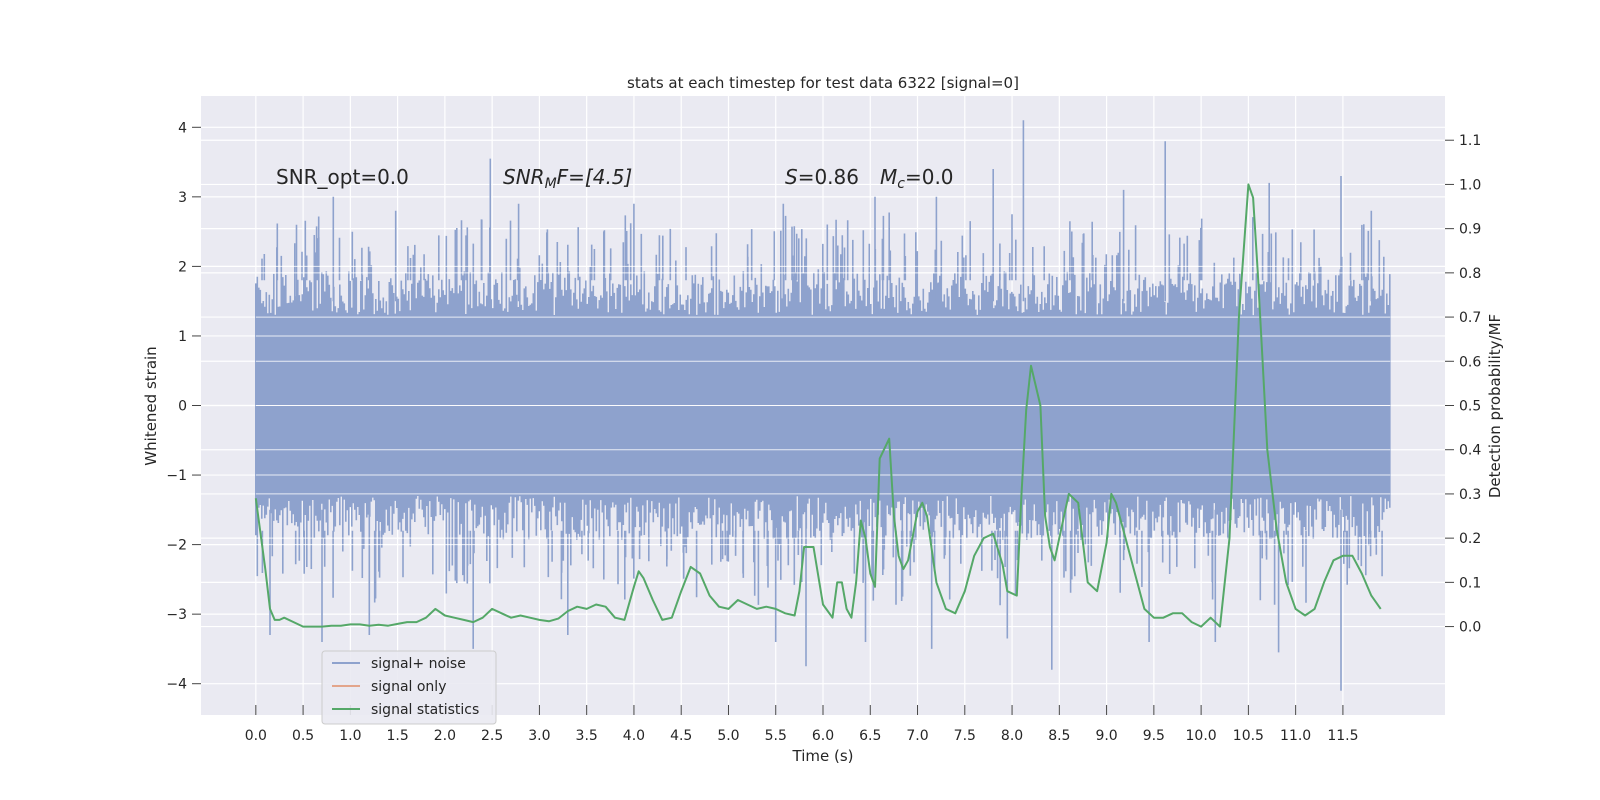 The image size is (1600, 800). I want to click on y-ticks-left: −4 −3 −2 −1 0 1 2 3 4, so click(183, 406).